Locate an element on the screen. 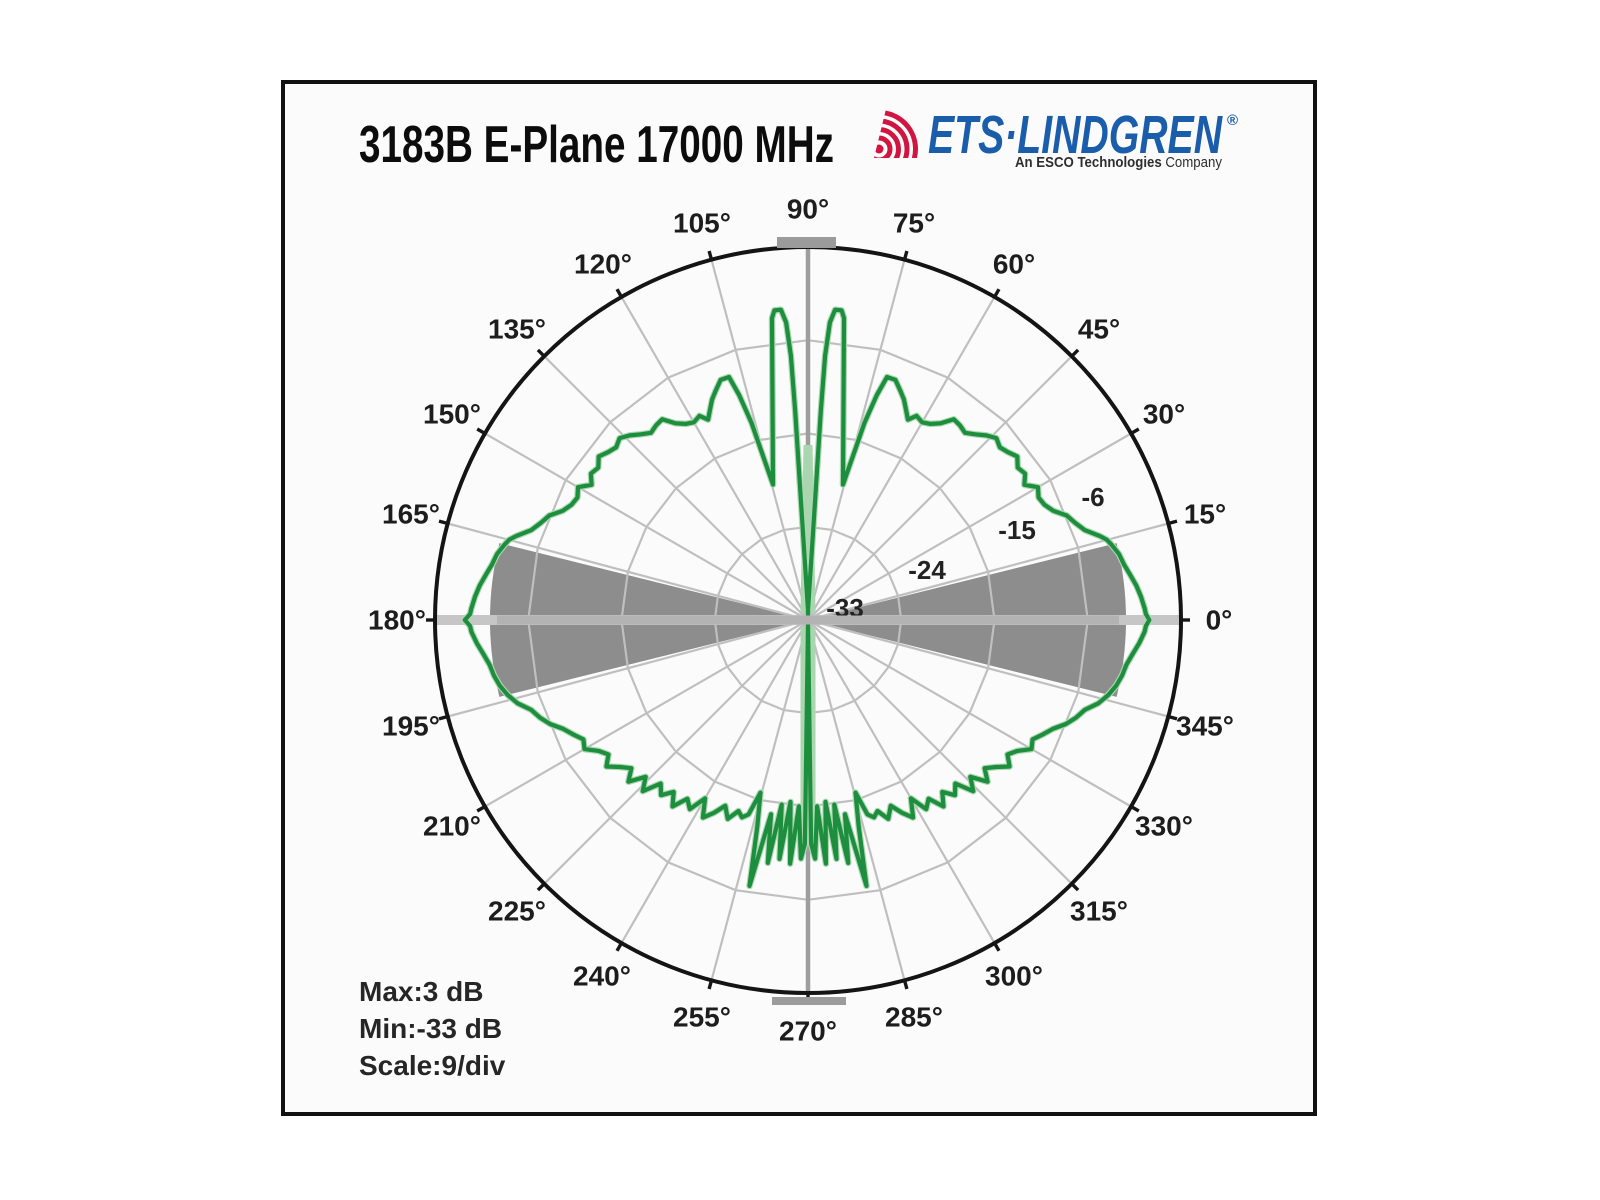 This screenshot has height=1200, width=1600. svg-text: 285° is located at coordinates (914, 1017).